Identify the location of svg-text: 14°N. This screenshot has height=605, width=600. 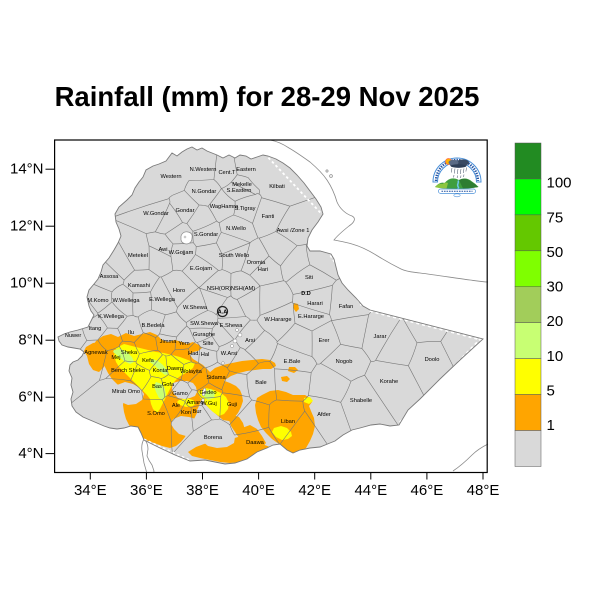
(27, 169).